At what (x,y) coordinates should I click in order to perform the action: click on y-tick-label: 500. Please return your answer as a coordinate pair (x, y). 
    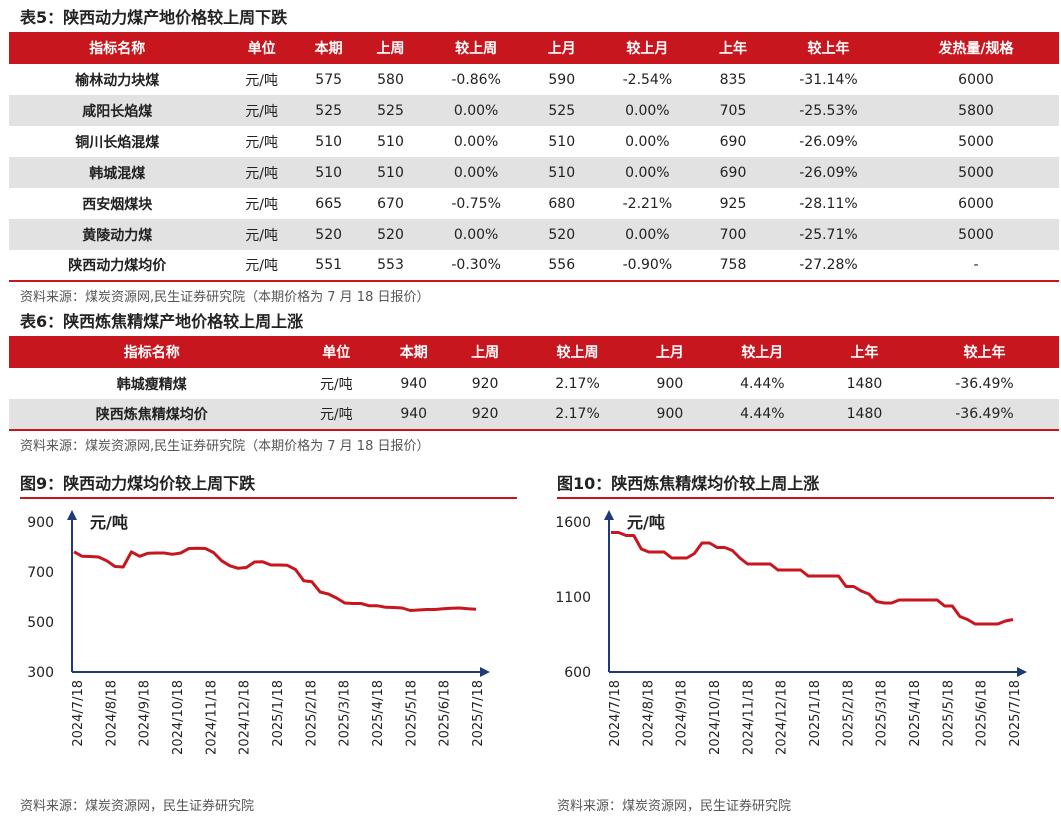
    Looking at the image, I should click on (40, 623).